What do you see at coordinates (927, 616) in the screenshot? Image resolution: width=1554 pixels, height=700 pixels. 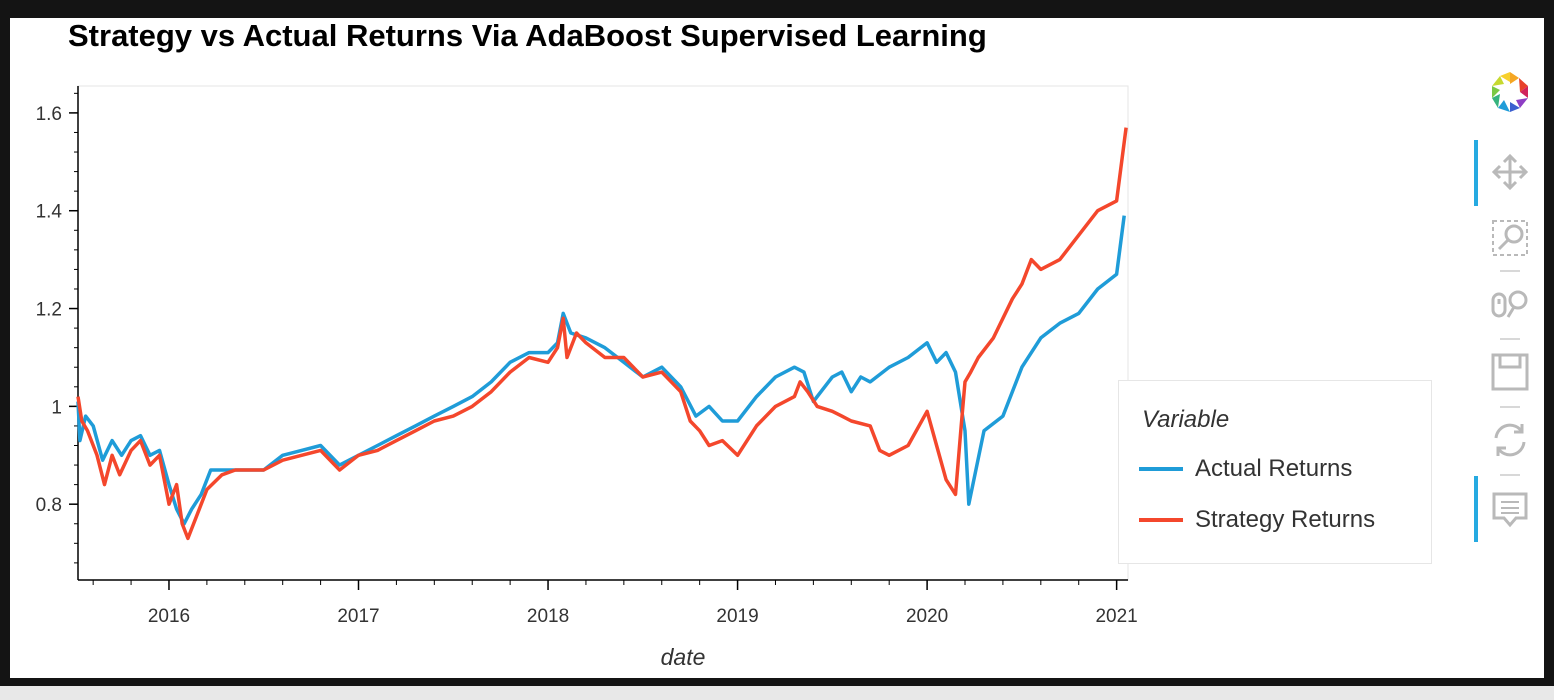 I see `x-tick-label: 2020` at bounding box center [927, 616].